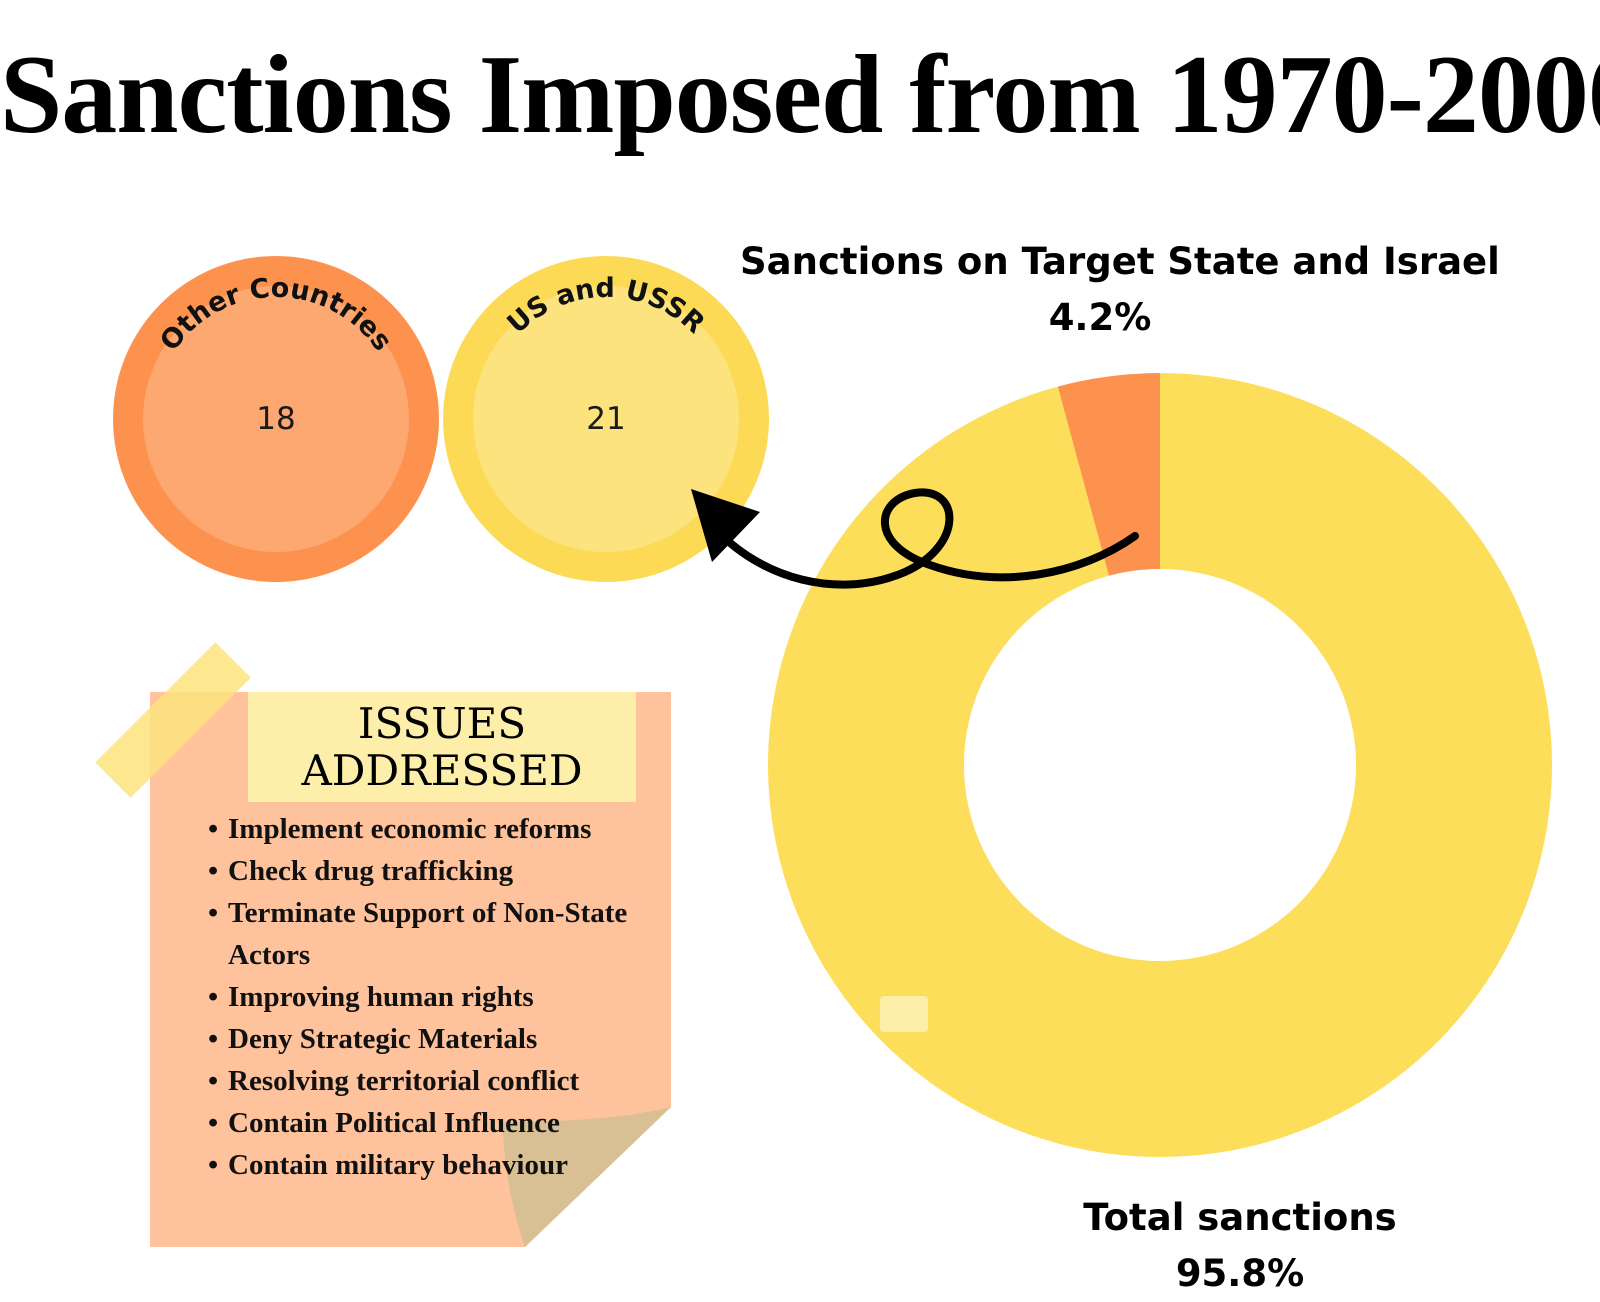  What do you see at coordinates (1240, 1273) in the screenshot?
I see `slice-value-total: 95.8%` at bounding box center [1240, 1273].